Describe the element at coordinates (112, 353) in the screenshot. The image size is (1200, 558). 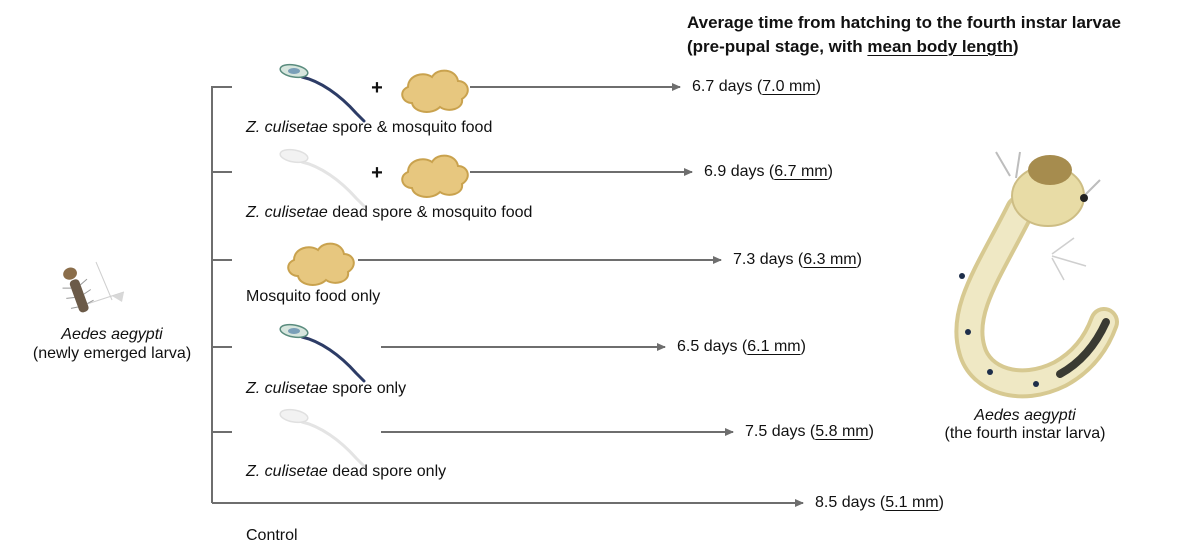
I see `start-larva-stage: (newly emerged larva)` at that location.